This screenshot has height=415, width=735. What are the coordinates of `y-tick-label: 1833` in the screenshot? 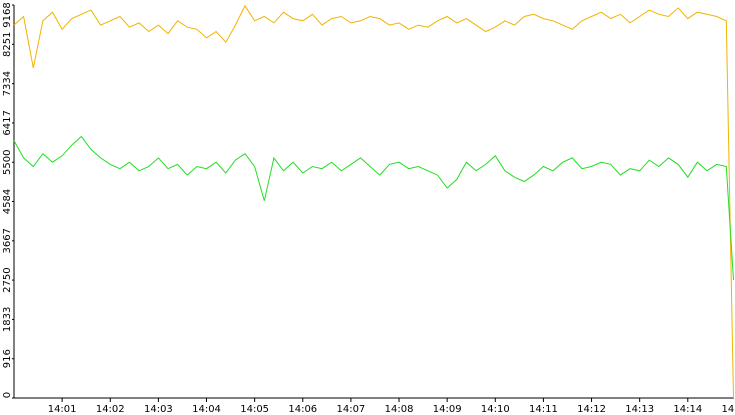 It's located at (7, 319).